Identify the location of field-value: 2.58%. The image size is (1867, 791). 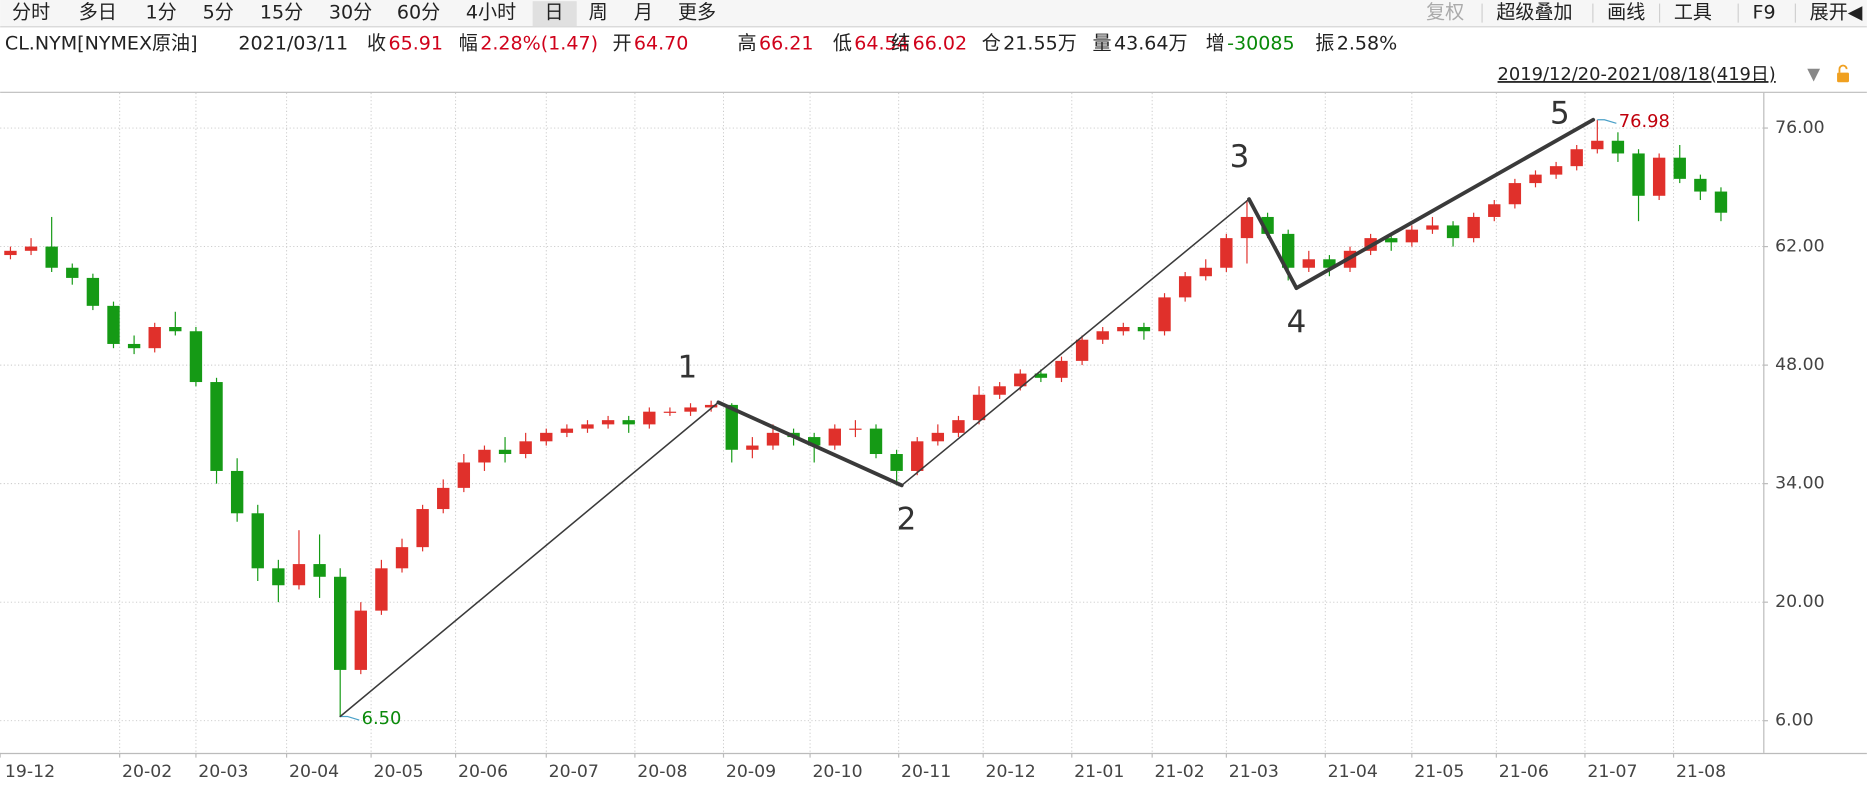
(1367, 44).